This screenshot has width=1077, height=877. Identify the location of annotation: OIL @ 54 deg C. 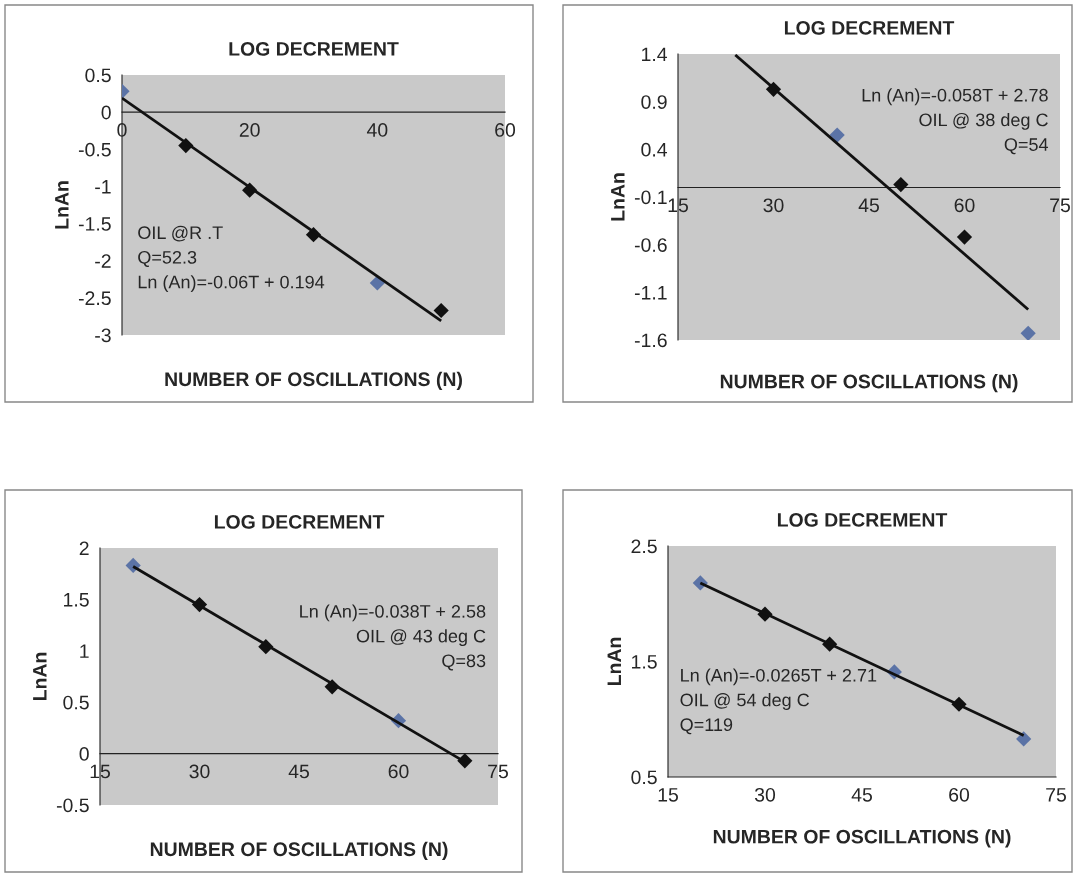
(745, 701).